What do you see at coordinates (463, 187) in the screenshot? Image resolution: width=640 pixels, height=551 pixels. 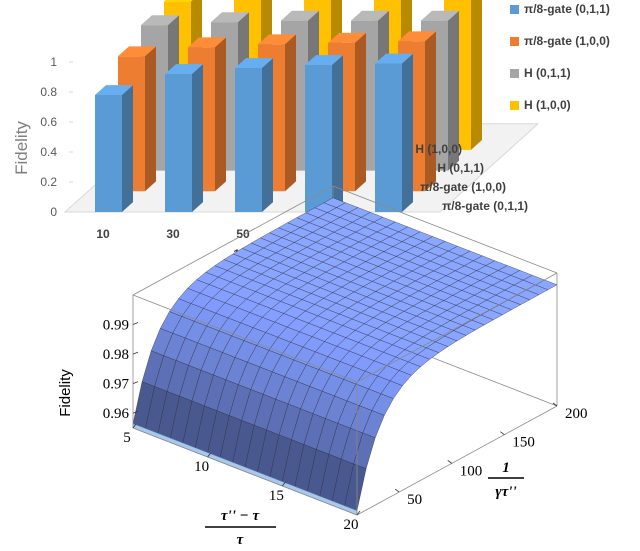 I see `depth-tick-label: π/8-gate (1,0,0)` at bounding box center [463, 187].